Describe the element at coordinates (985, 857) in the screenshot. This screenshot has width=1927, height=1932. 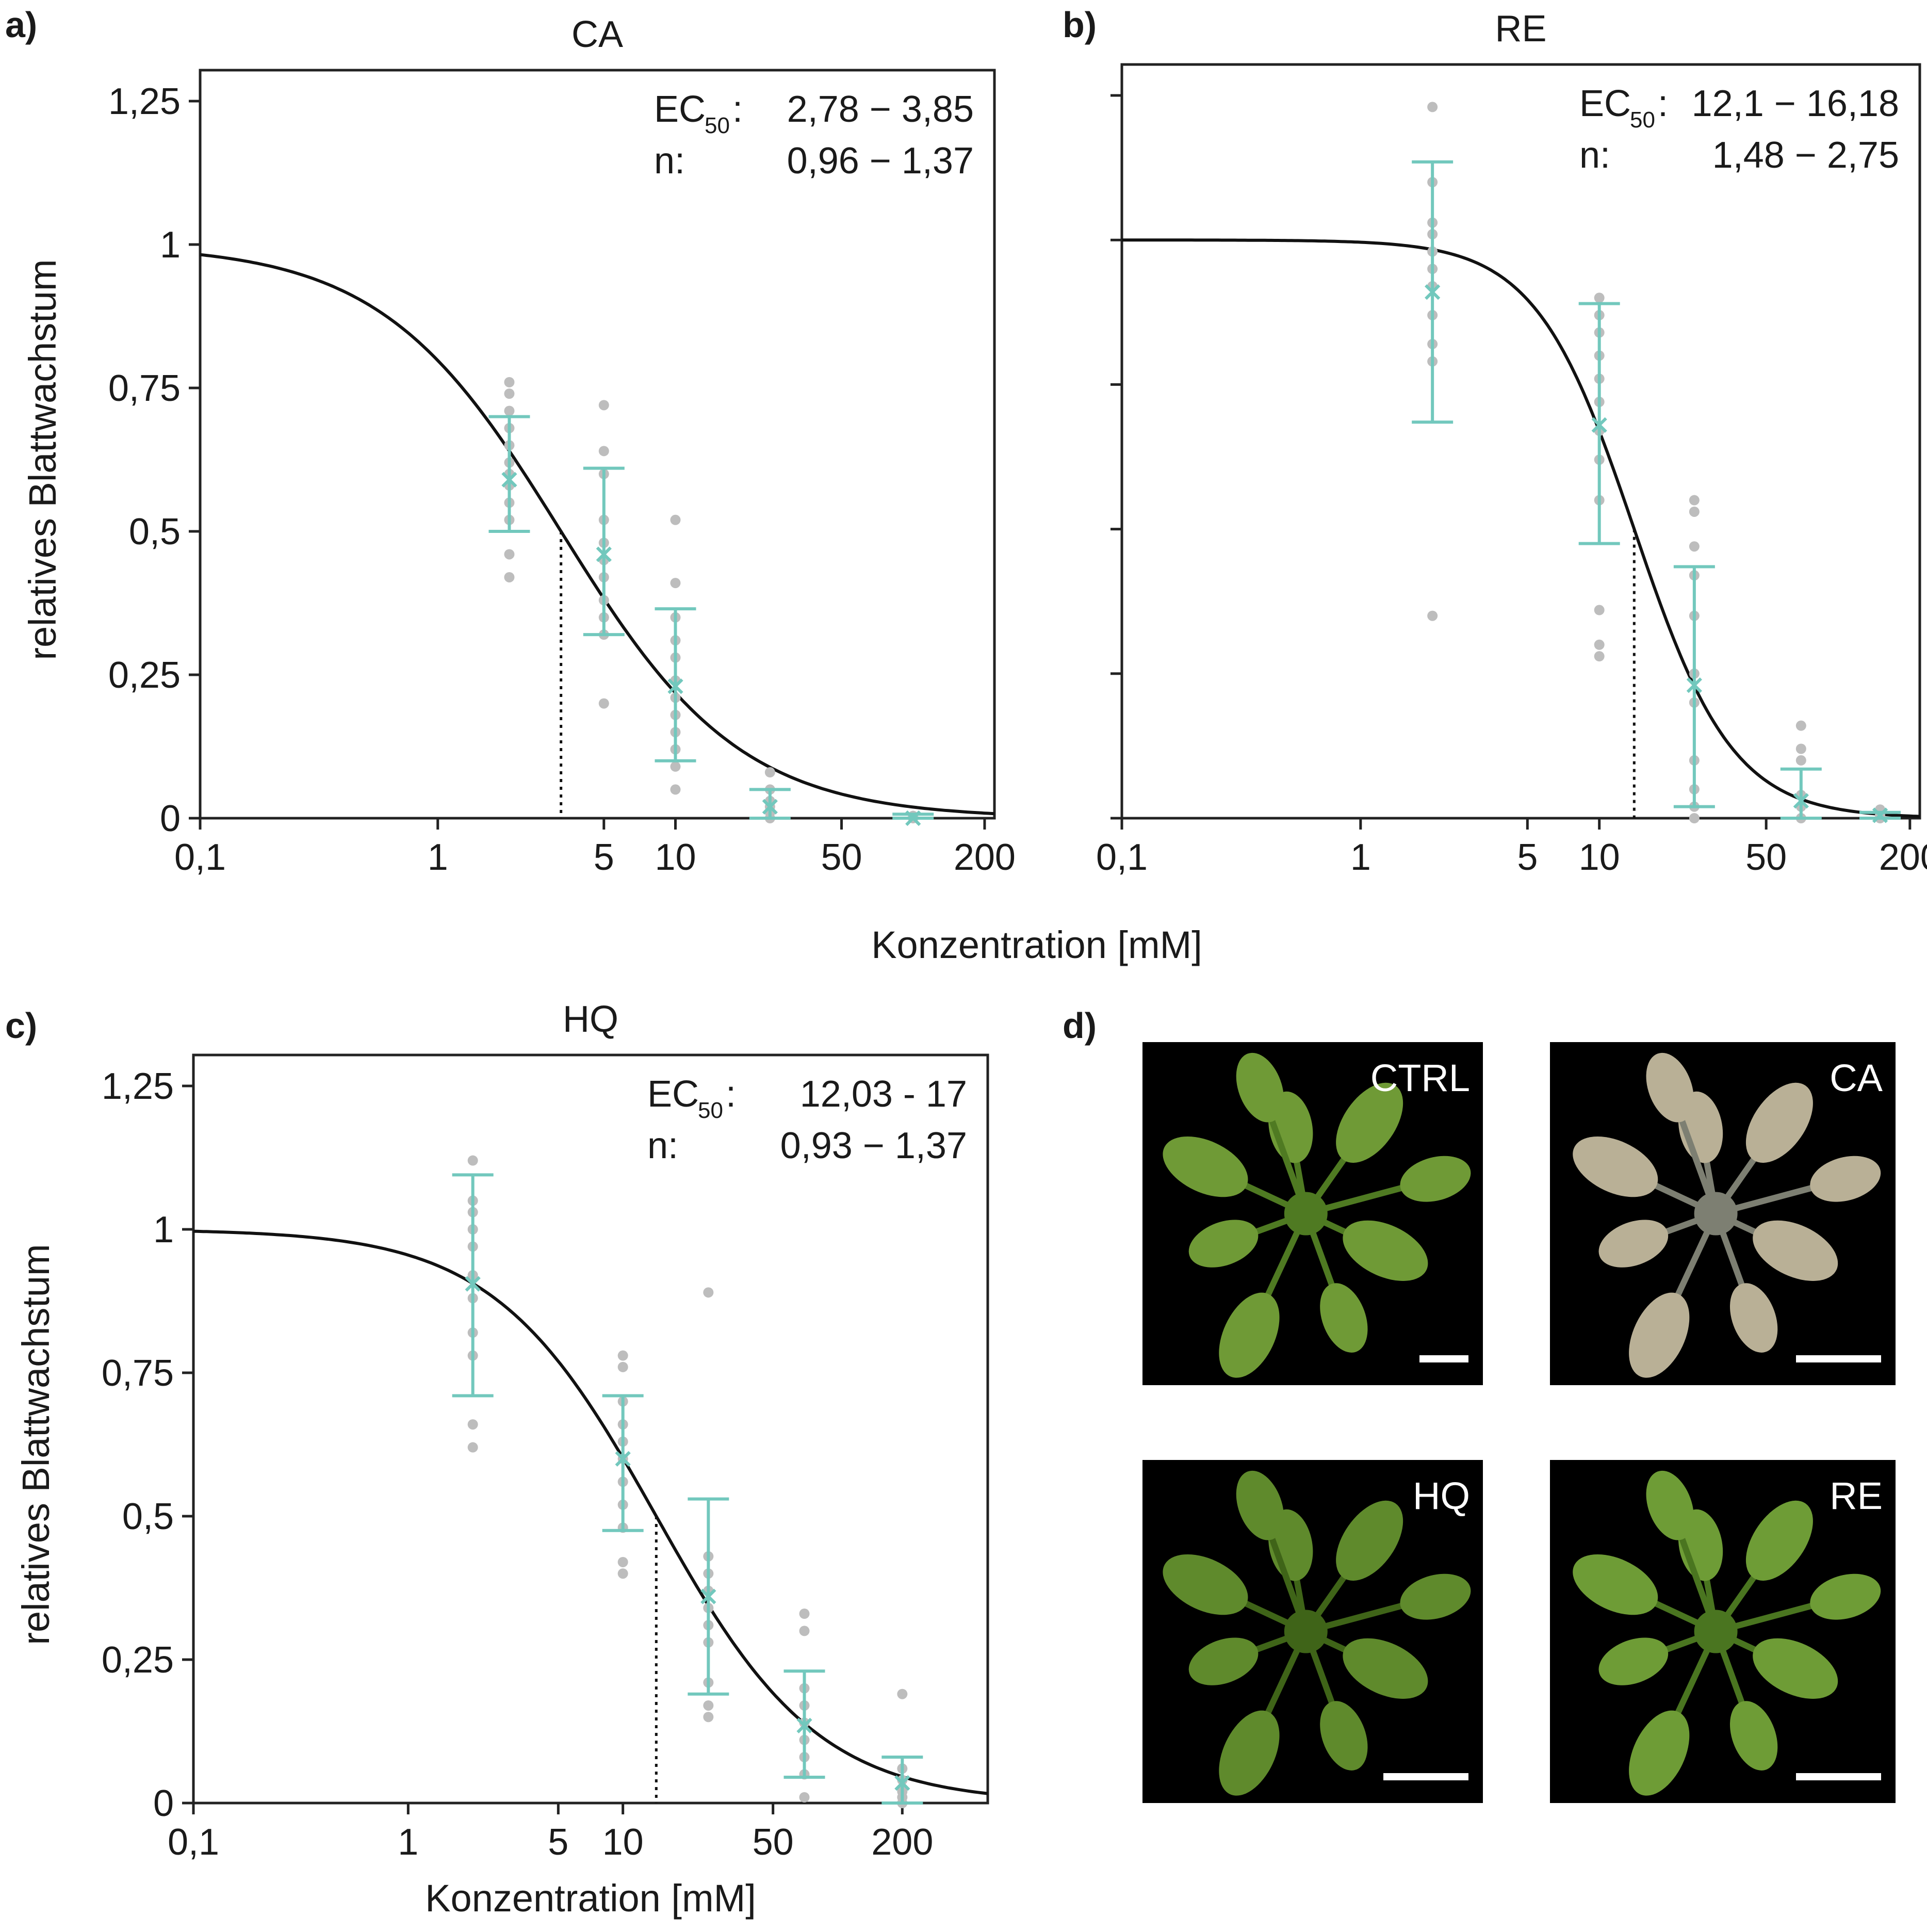
I see `x-tick-label: 200` at that location.